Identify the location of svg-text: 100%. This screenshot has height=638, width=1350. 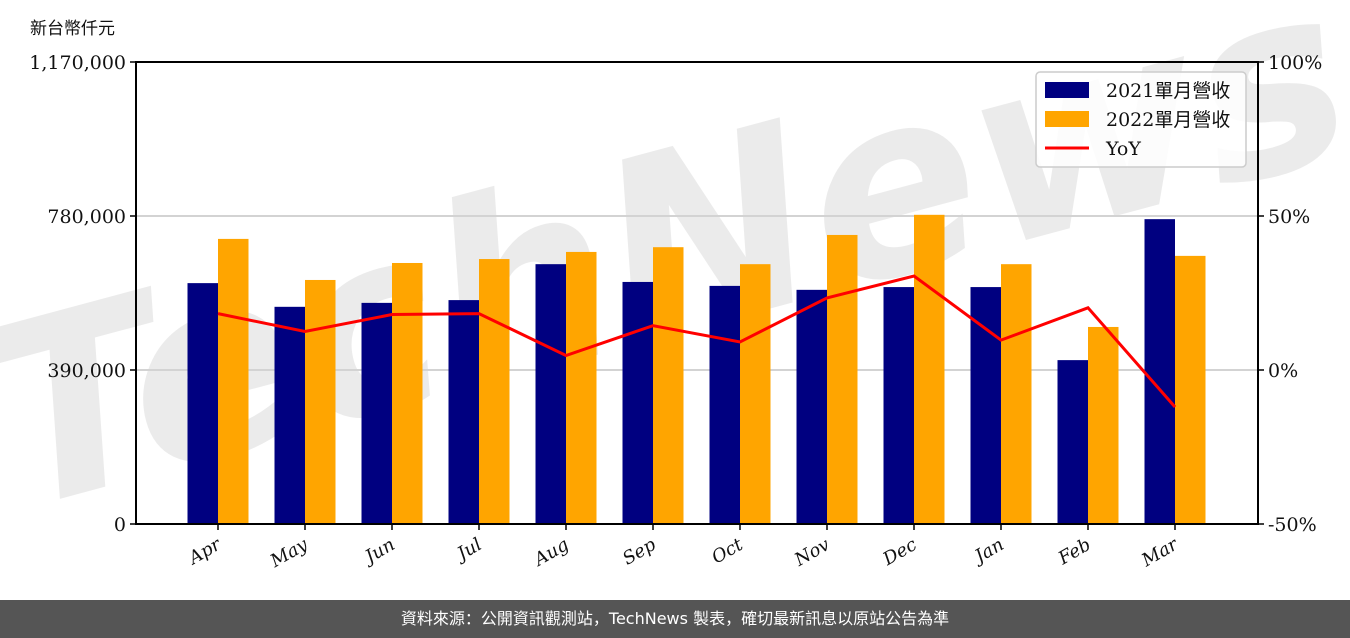
(1295, 63).